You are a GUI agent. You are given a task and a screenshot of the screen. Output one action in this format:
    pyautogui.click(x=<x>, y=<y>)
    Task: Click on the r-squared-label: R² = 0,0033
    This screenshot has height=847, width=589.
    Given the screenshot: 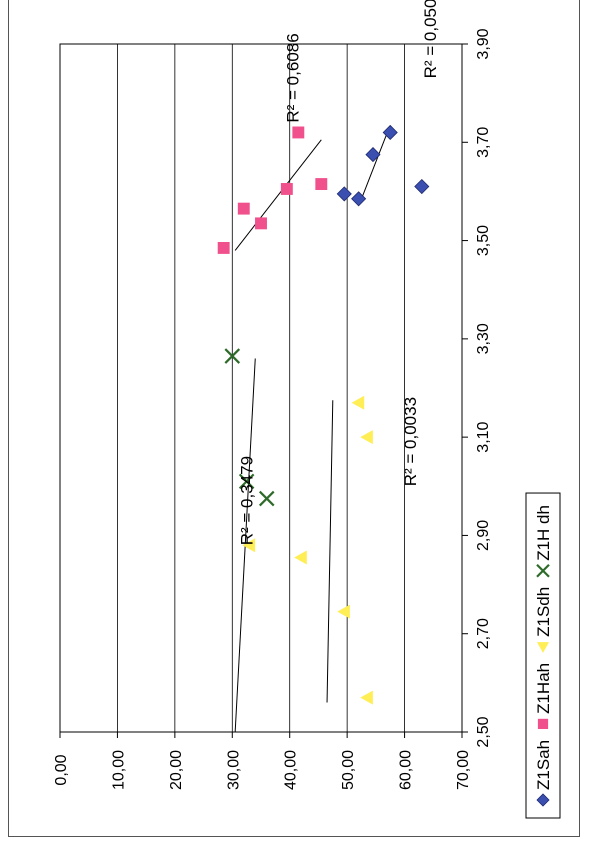 What is the action you would take?
    pyautogui.click(x=410, y=441)
    